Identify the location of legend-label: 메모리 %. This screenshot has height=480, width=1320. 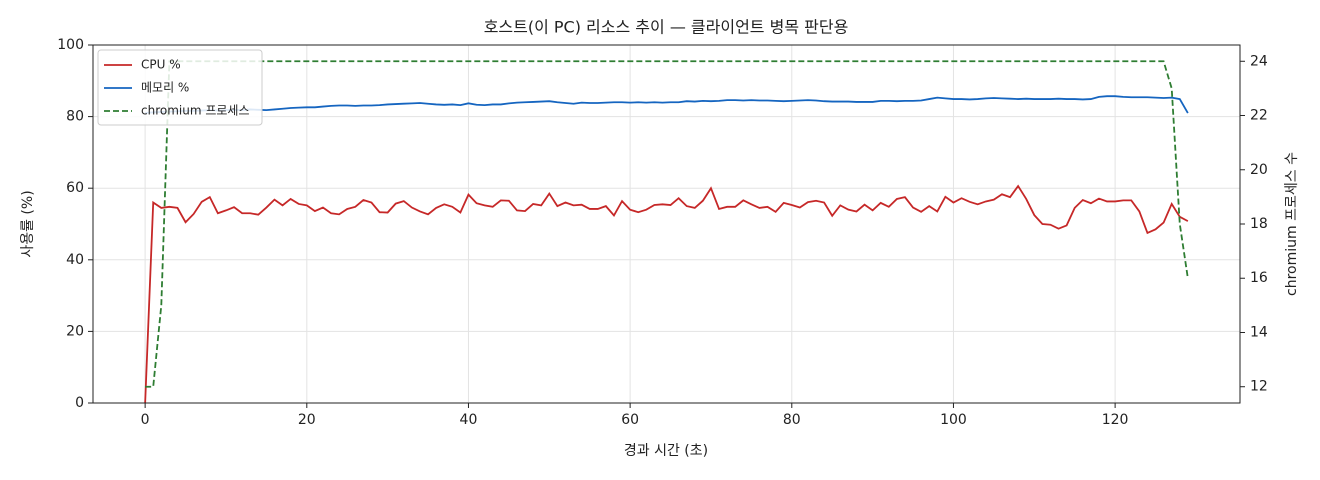
(165, 88).